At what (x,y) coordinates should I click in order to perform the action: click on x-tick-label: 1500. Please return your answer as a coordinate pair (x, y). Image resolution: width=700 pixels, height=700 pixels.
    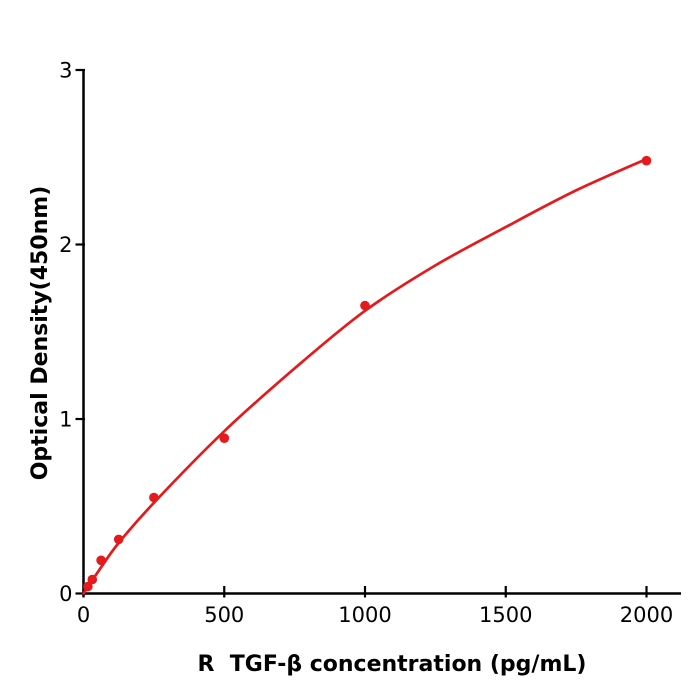
    Looking at the image, I should click on (505, 615).